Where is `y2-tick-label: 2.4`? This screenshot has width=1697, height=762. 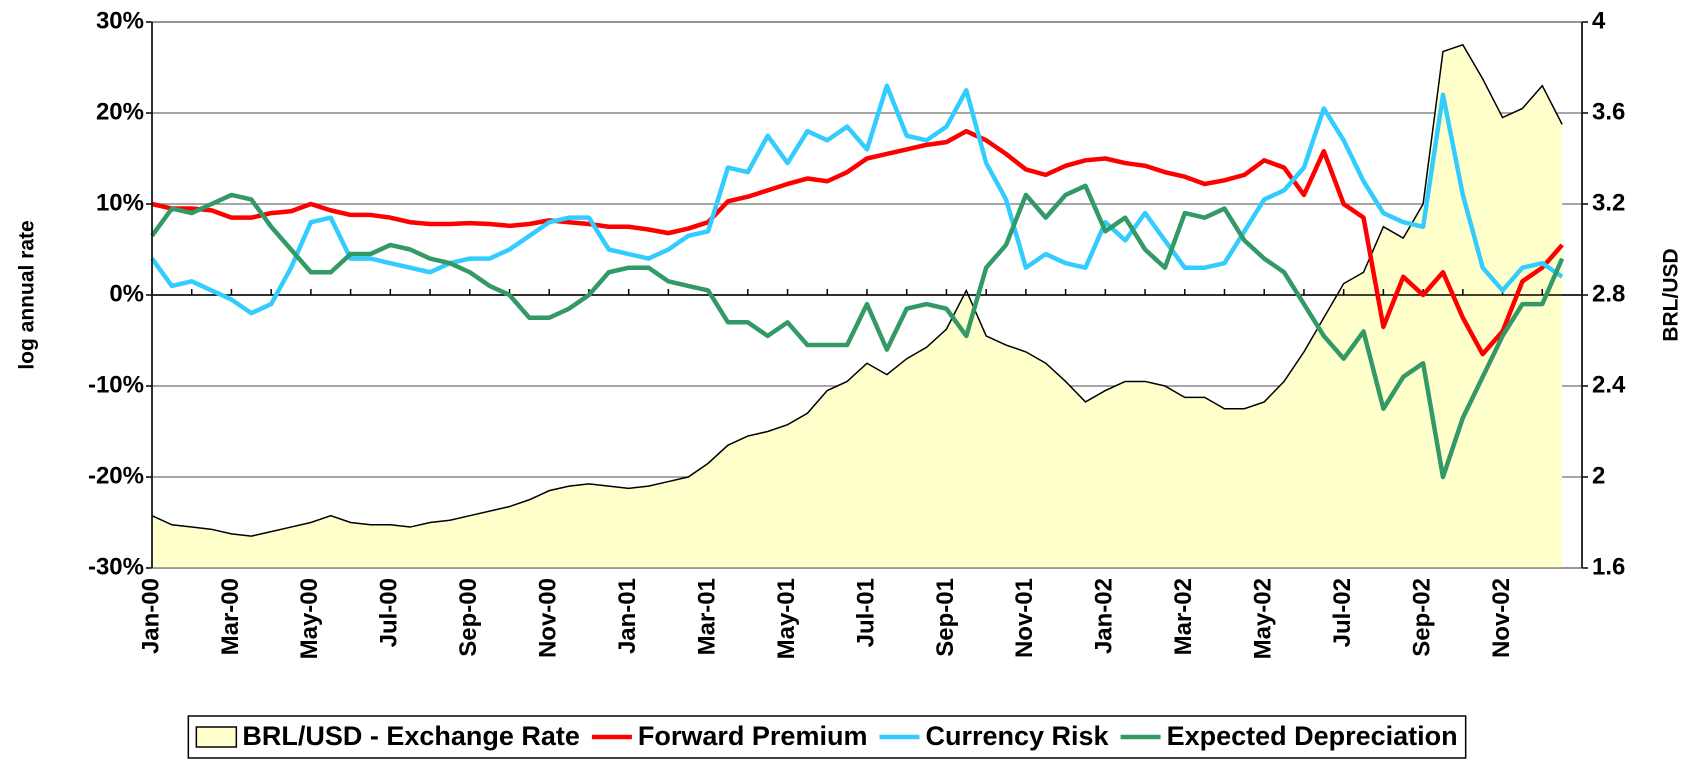
y2-tick-label: 2.4 is located at coordinates (1609, 384).